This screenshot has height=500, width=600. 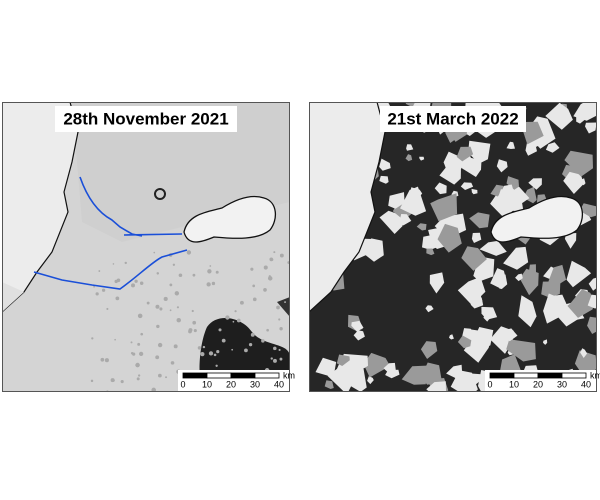 I want to click on ice-rise, so click(x=160, y=194).